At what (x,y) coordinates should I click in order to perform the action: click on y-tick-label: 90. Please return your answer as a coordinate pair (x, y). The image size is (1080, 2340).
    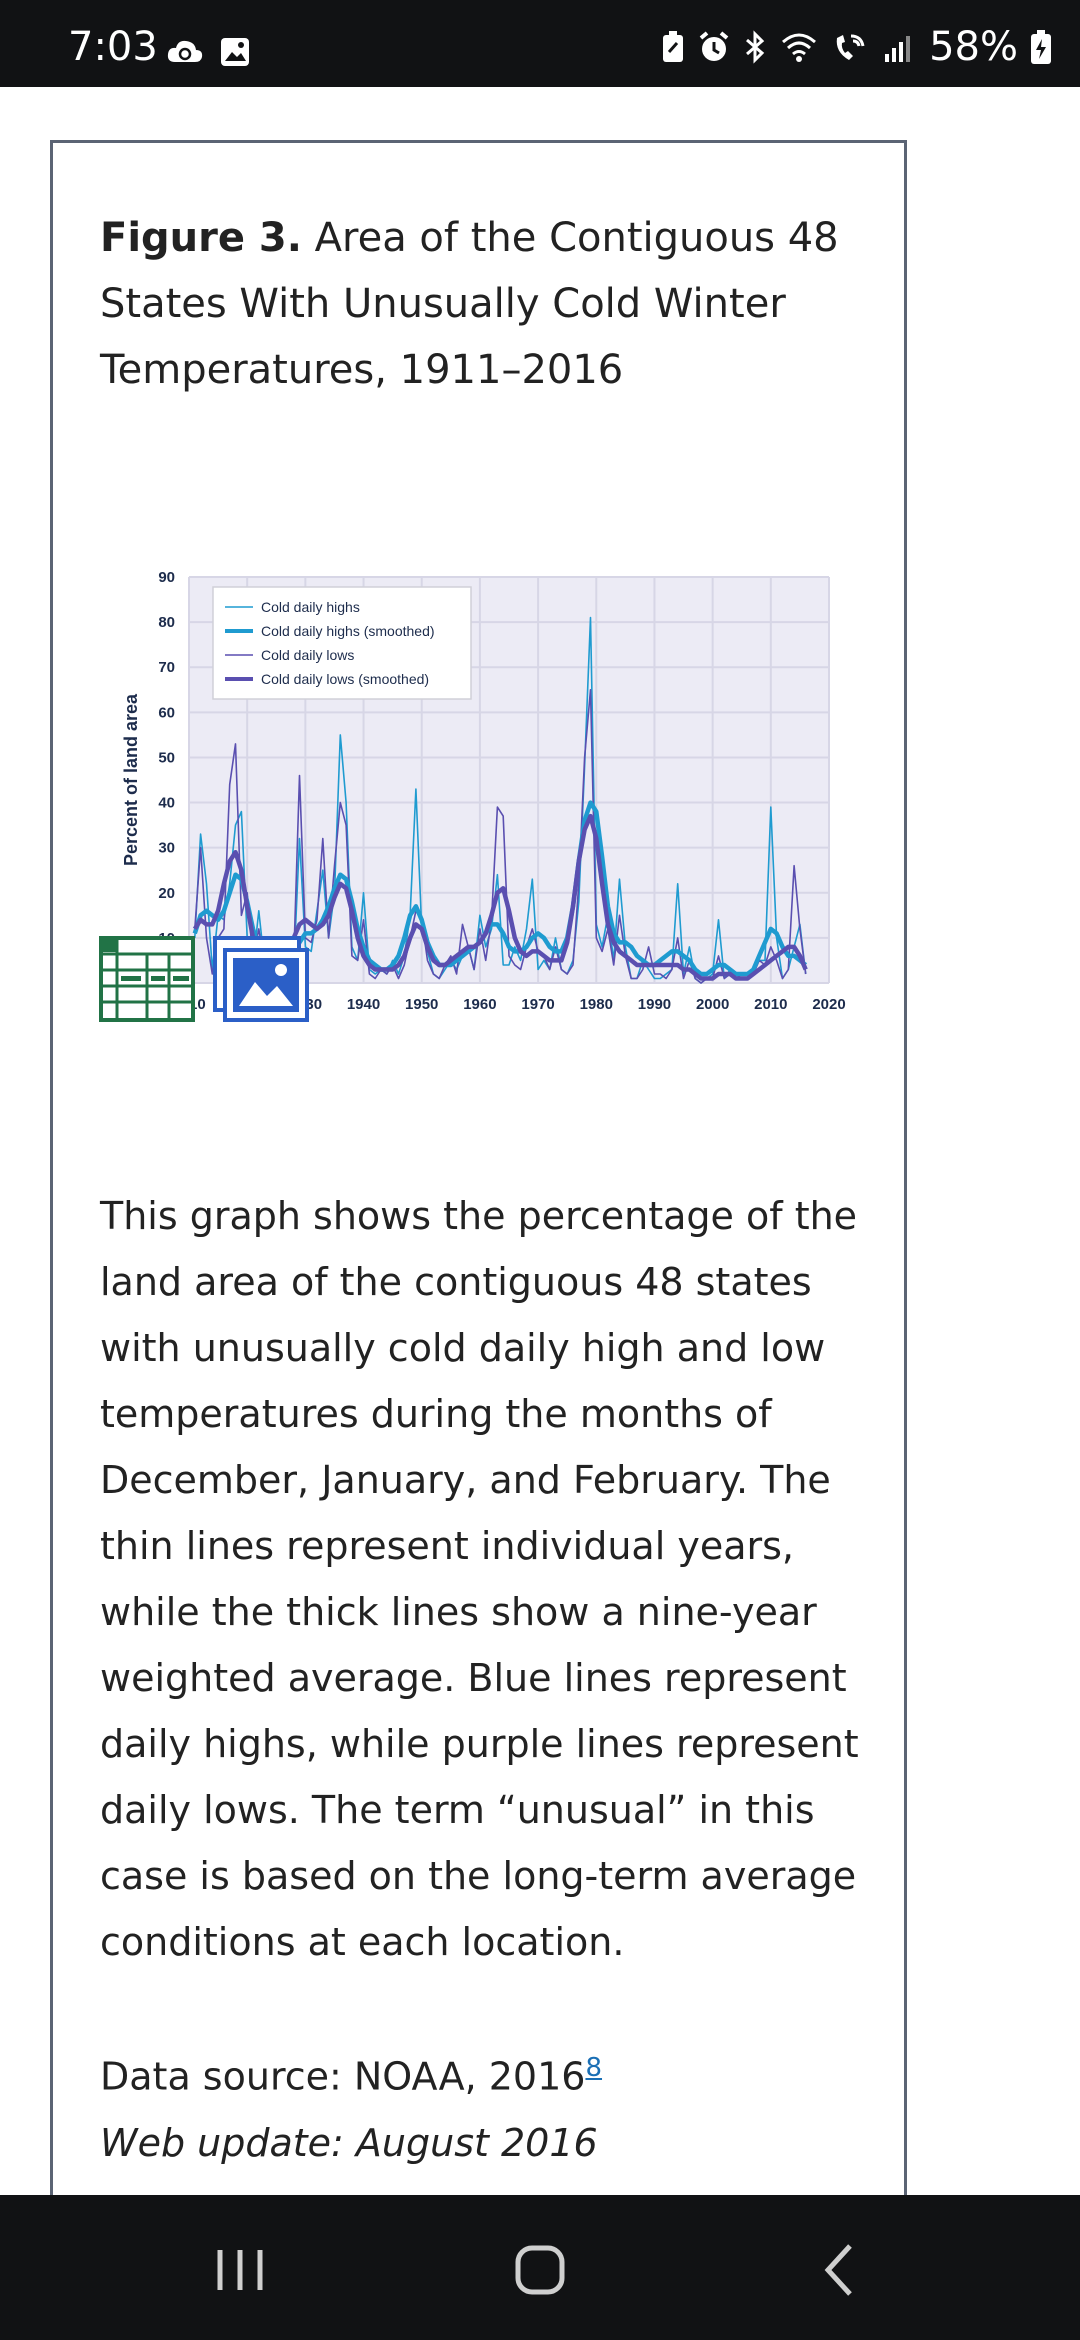
    Looking at the image, I should click on (166, 577).